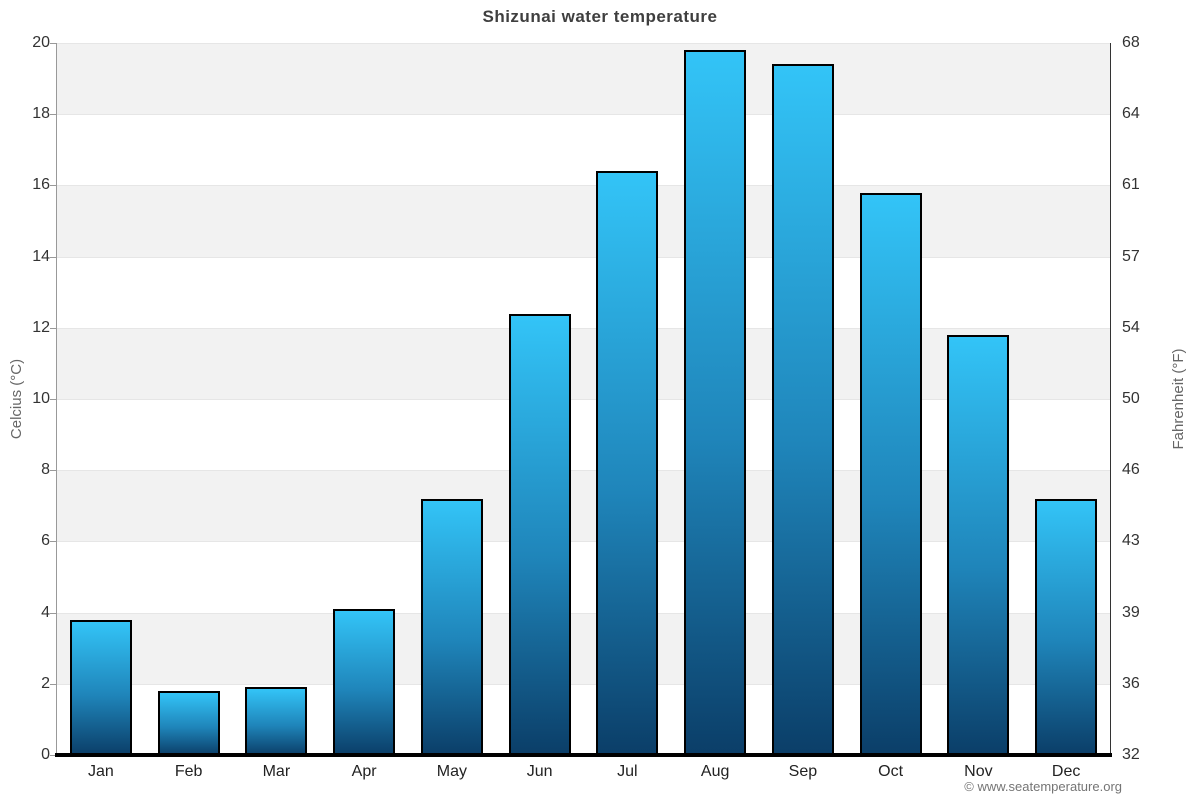 The width and height of the screenshot is (1200, 800). What do you see at coordinates (627, 771) in the screenshot?
I see `x-tick-label: Jul` at bounding box center [627, 771].